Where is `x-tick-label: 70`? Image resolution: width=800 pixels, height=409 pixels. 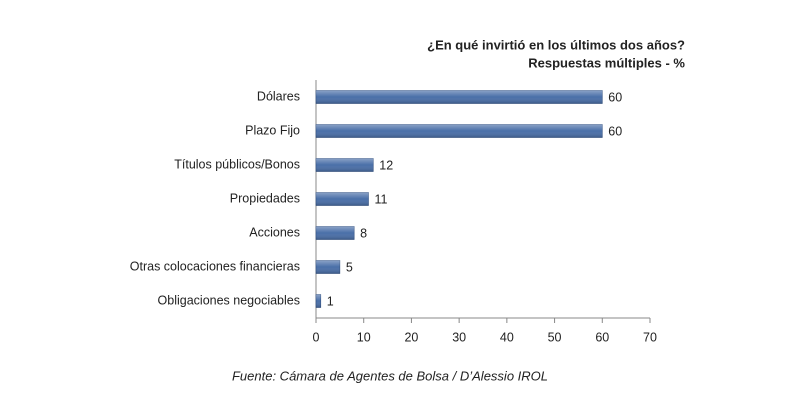 x-tick-label: 70 is located at coordinates (650, 337).